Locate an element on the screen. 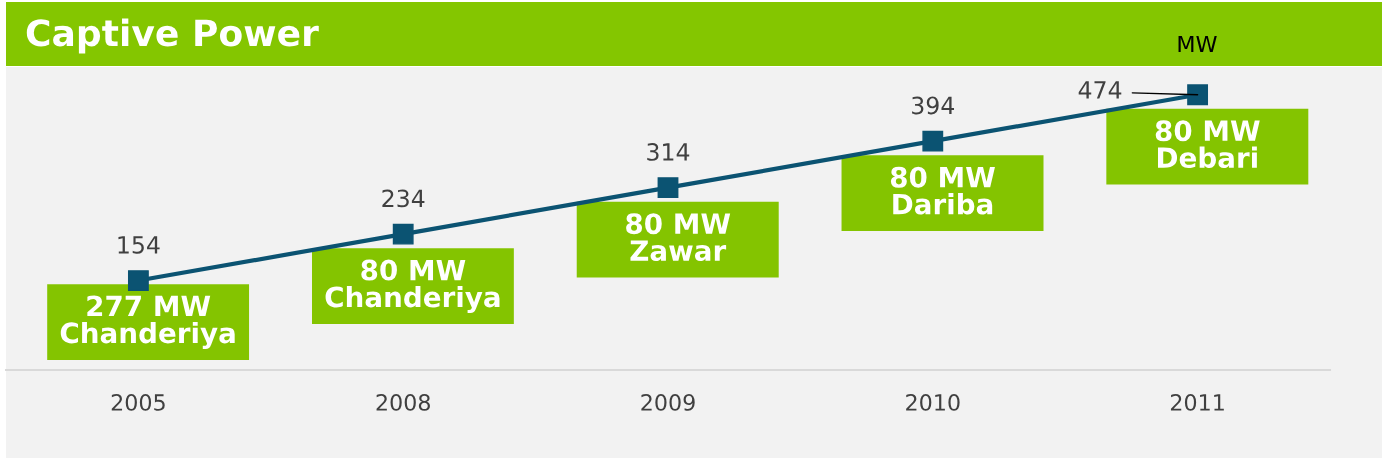 The image size is (1384, 459). x-tick-label: 2005 is located at coordinates (138, 402).